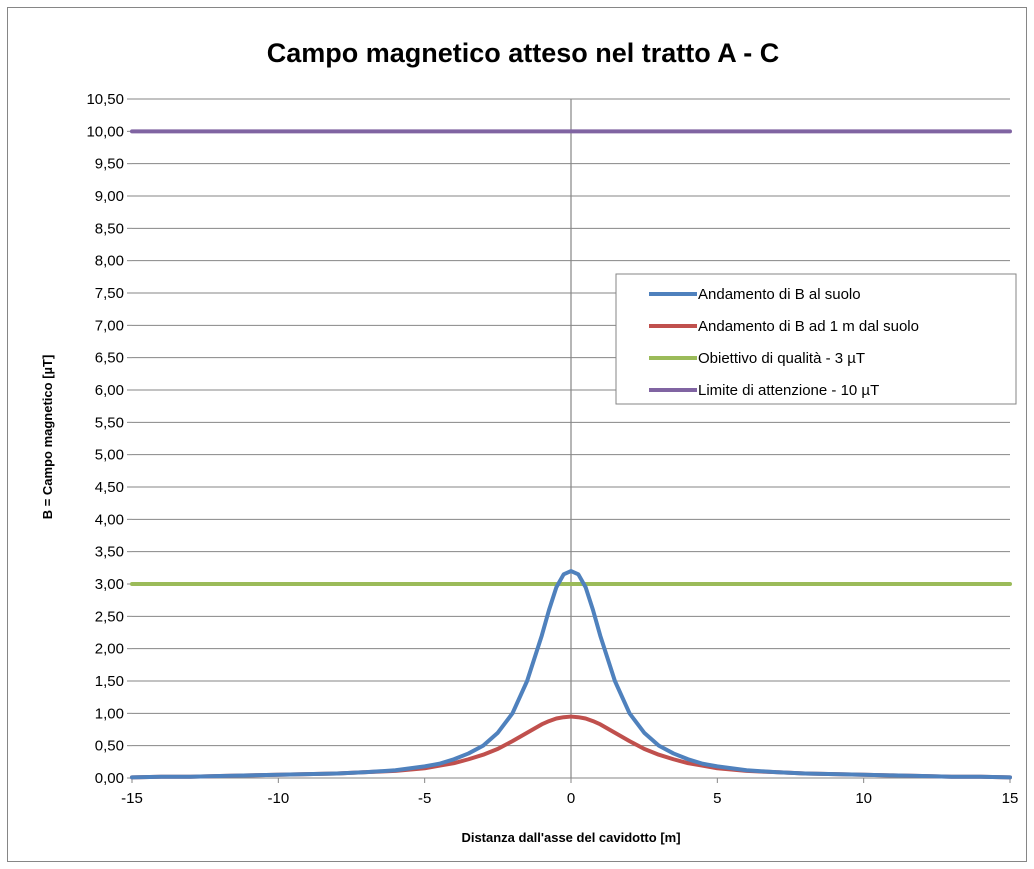 Image resolution: width=1034 pixels, height=869 pixels. I want to click on x-tick-label: -15, so click(132, 798).